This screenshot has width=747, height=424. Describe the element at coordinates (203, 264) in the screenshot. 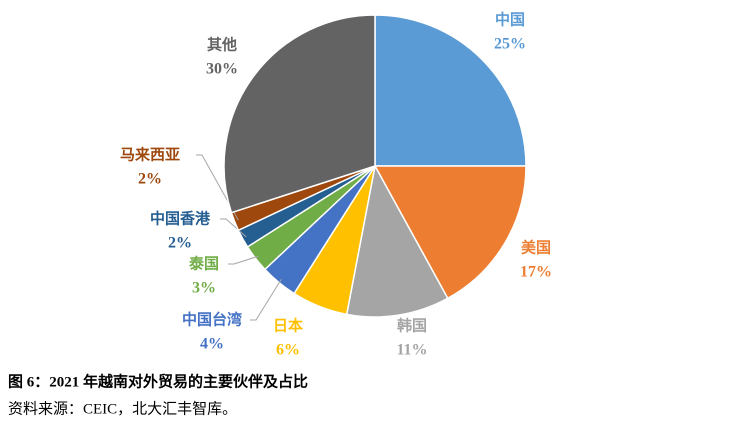

I see `slice-label: 泰国` at that location.